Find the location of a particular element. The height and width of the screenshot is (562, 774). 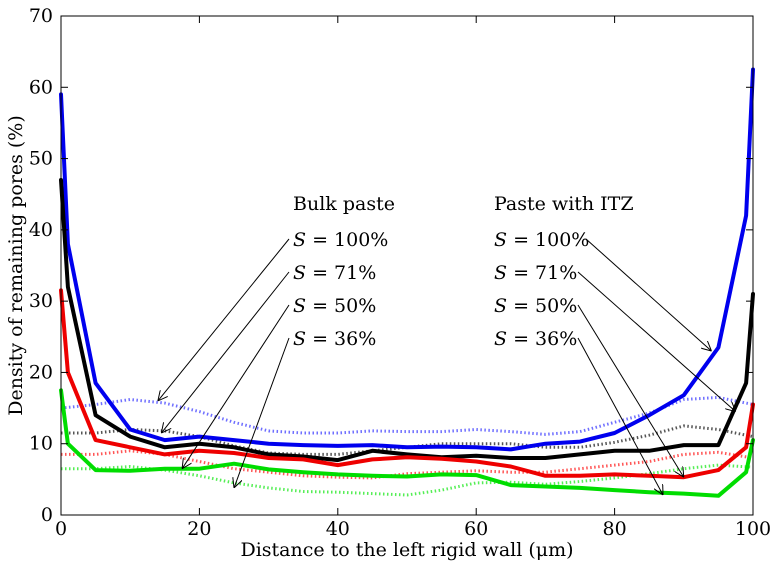

x-tick-label: 80 is located at coordinates (615, 529).